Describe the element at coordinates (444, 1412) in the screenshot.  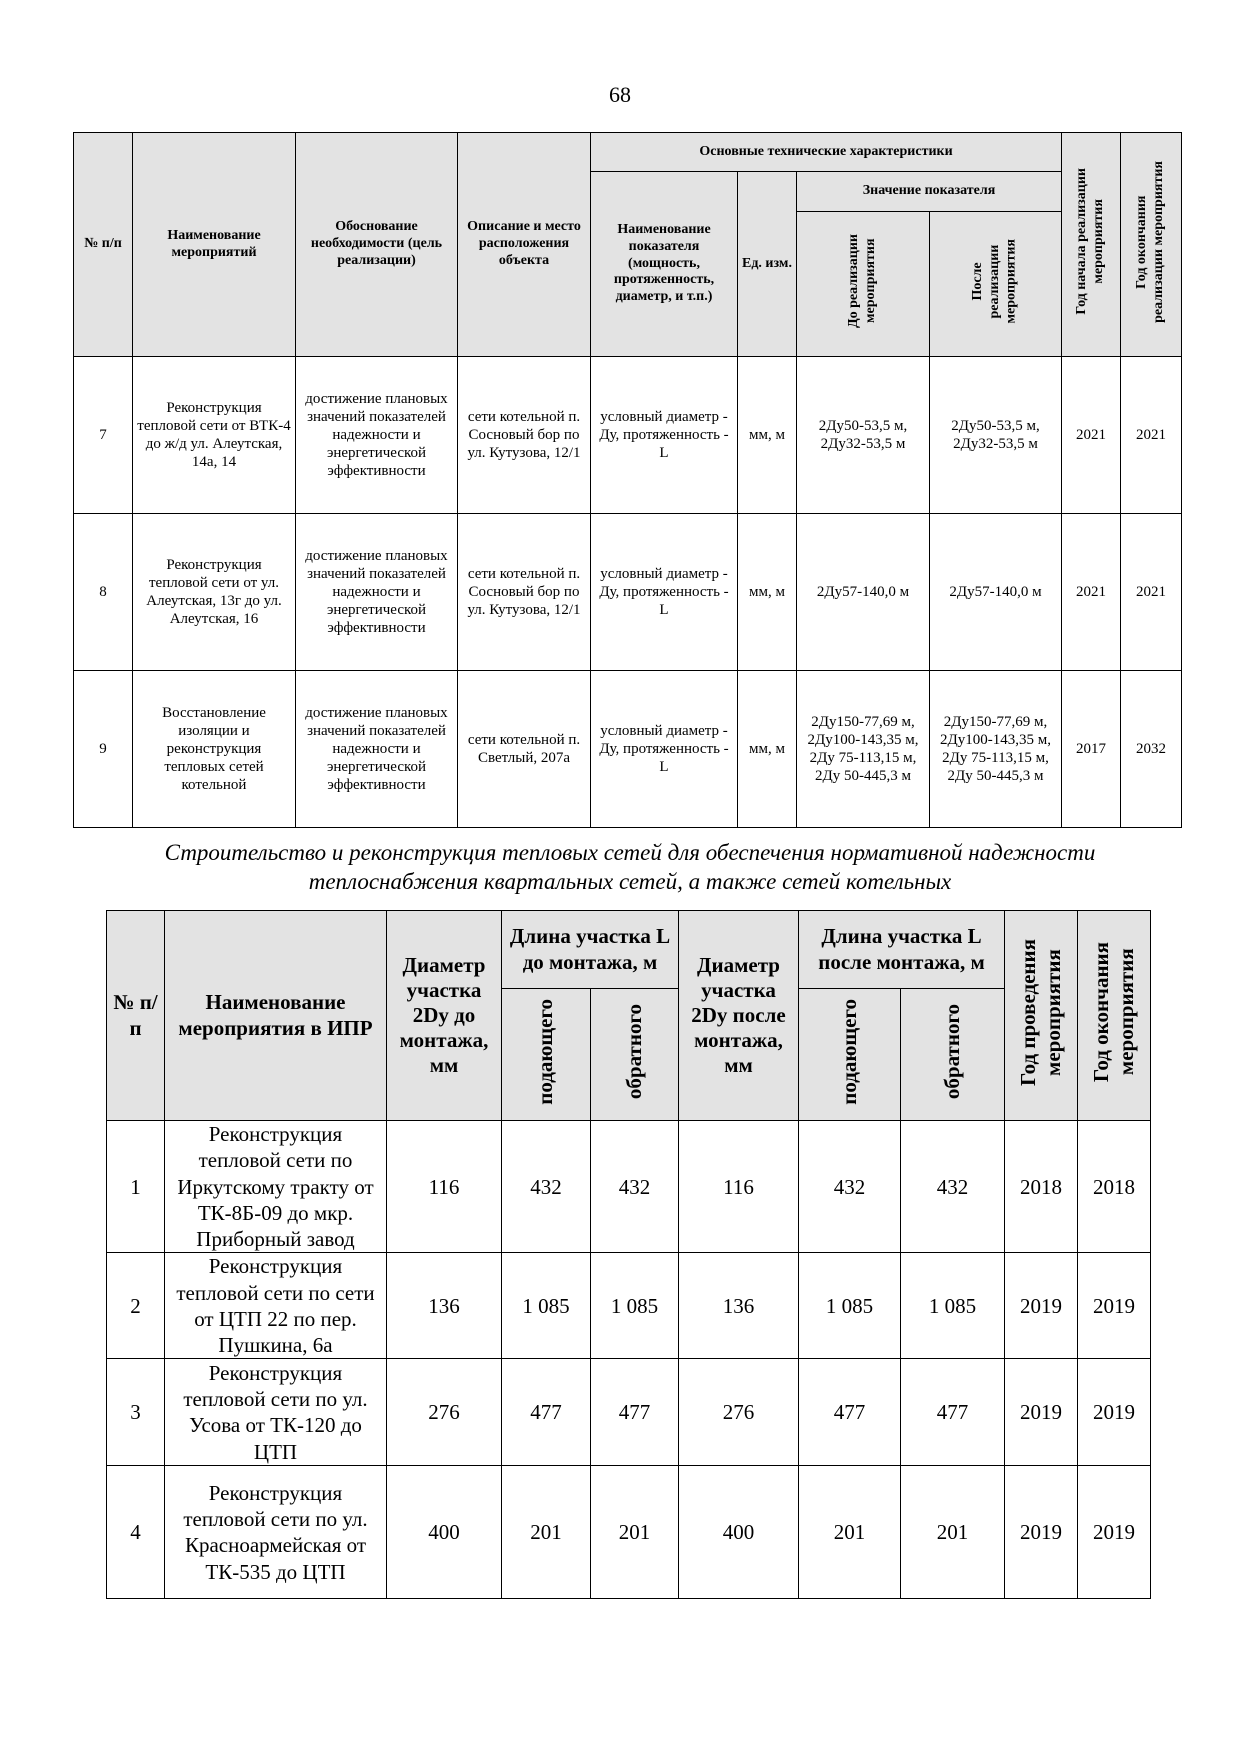
I see `cell-dia-before: 276` at that location.